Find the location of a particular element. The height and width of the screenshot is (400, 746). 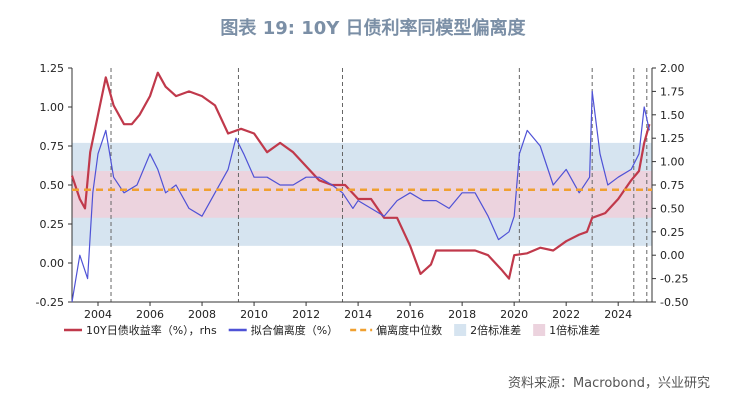

right-tick-label: 2.00 is located at coordinates (672, 68).